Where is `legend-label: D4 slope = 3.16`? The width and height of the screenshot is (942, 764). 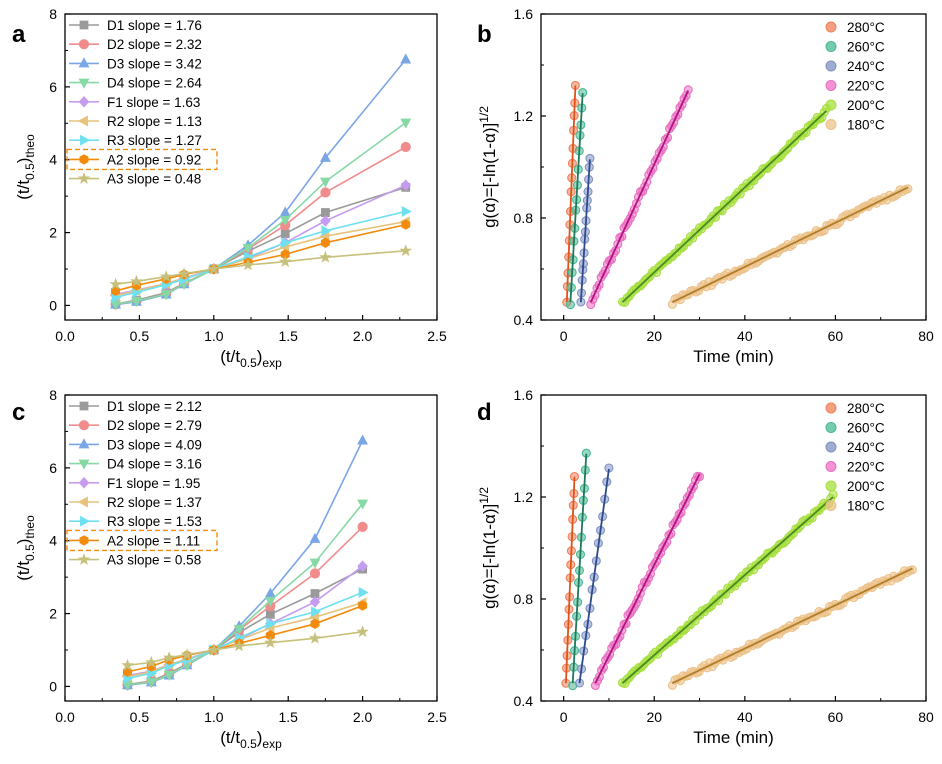 legend-label: D4 slope = 3.16 is located at coordinates (154, 464).